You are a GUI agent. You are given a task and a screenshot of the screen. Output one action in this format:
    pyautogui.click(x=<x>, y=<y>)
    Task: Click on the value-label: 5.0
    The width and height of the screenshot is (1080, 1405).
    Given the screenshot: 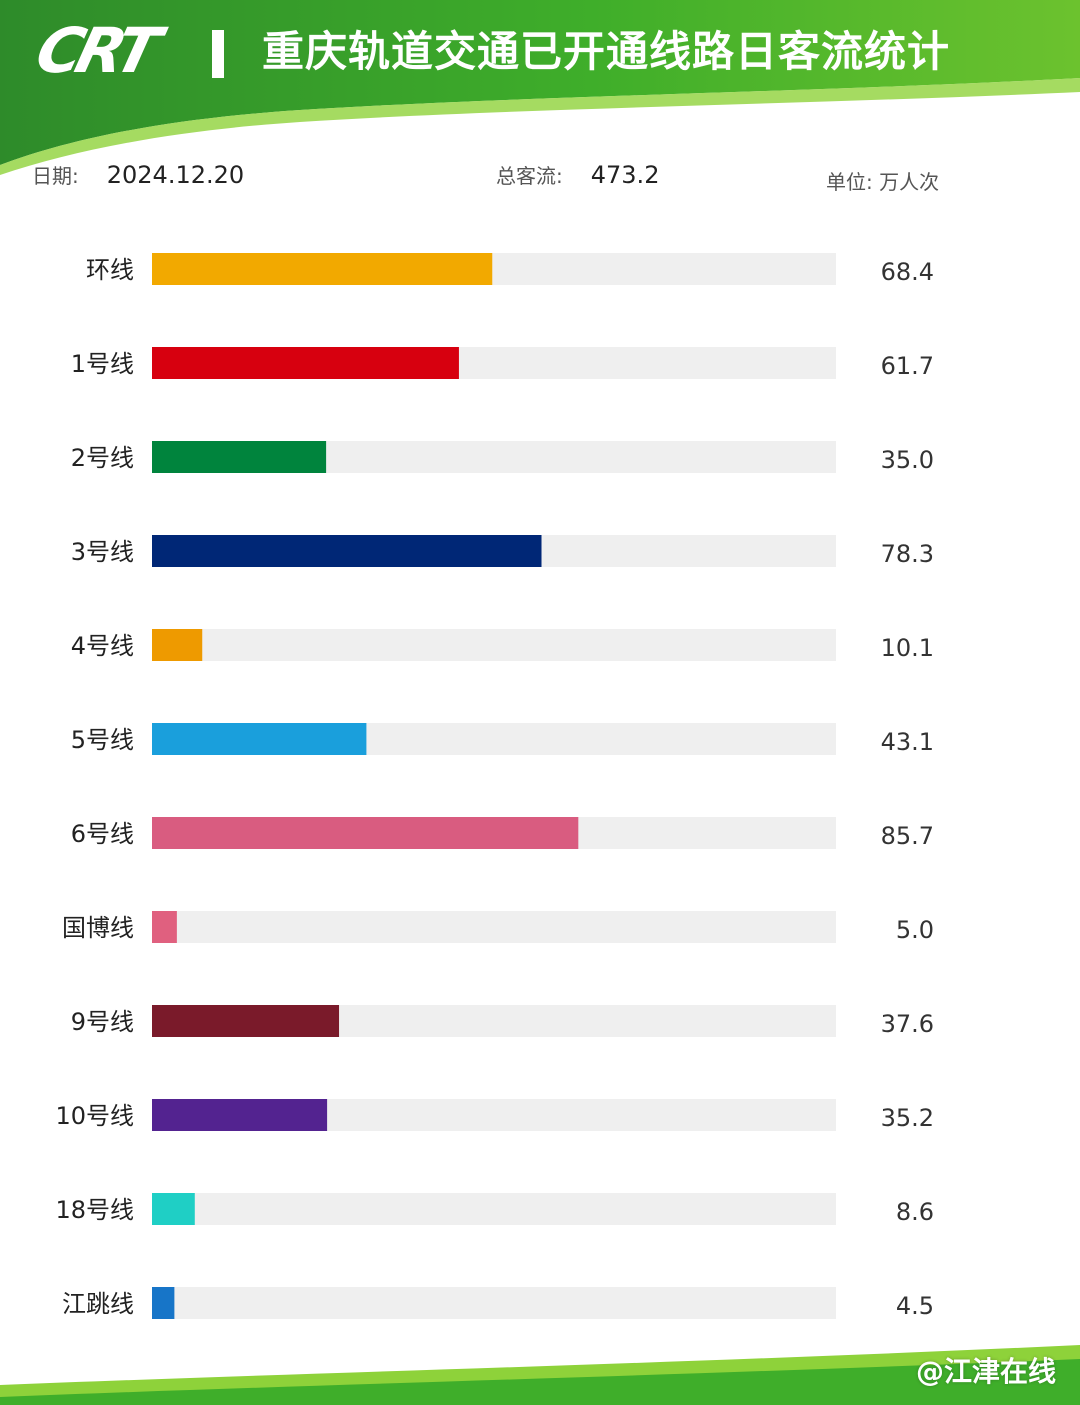 What is the action you would take?
    pyautogui.click(x=915, y=930)
    